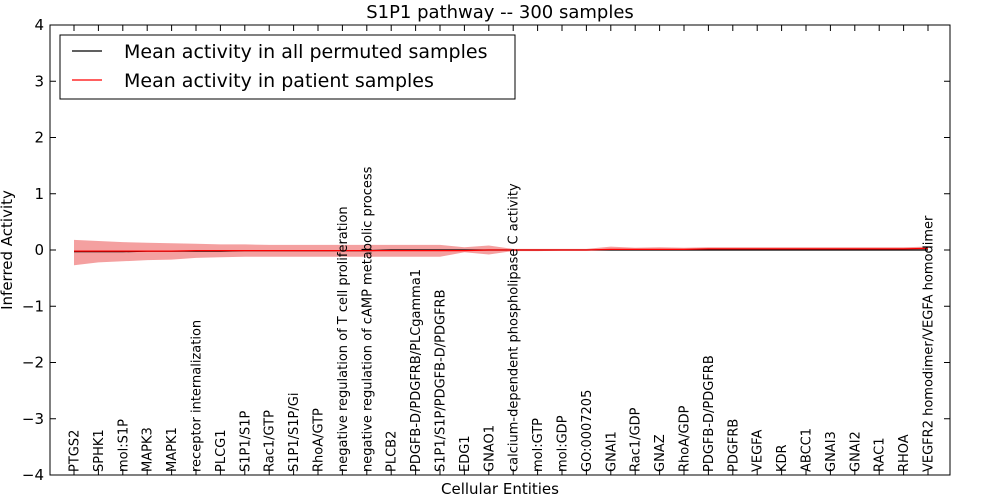 Image resolution: width=1000 pixels, height=500 pixels. I want to click on y-tick-label: 0, so click(39, 250).